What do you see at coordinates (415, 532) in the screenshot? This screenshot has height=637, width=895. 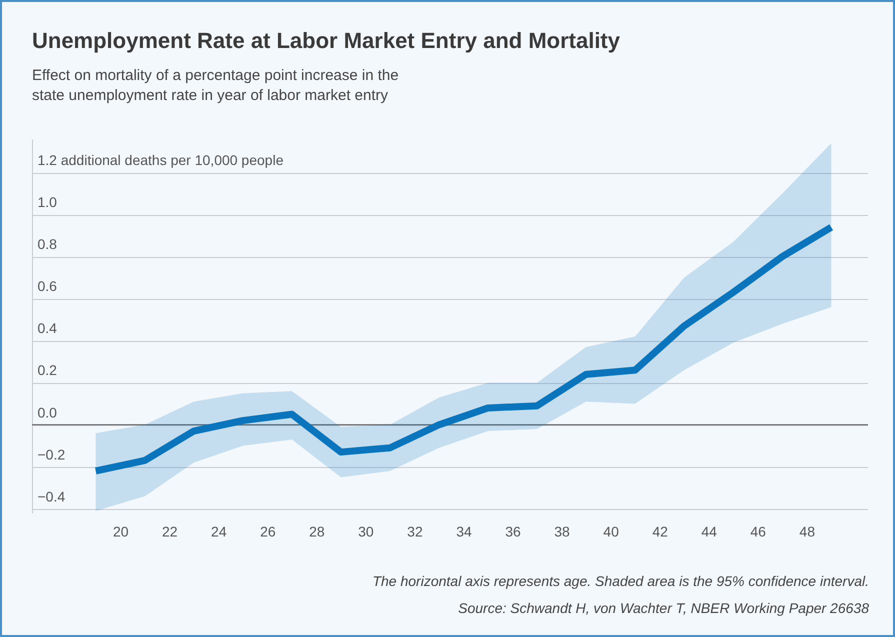 I see `x-tick-label: 32` at bounding box center [415, 532].